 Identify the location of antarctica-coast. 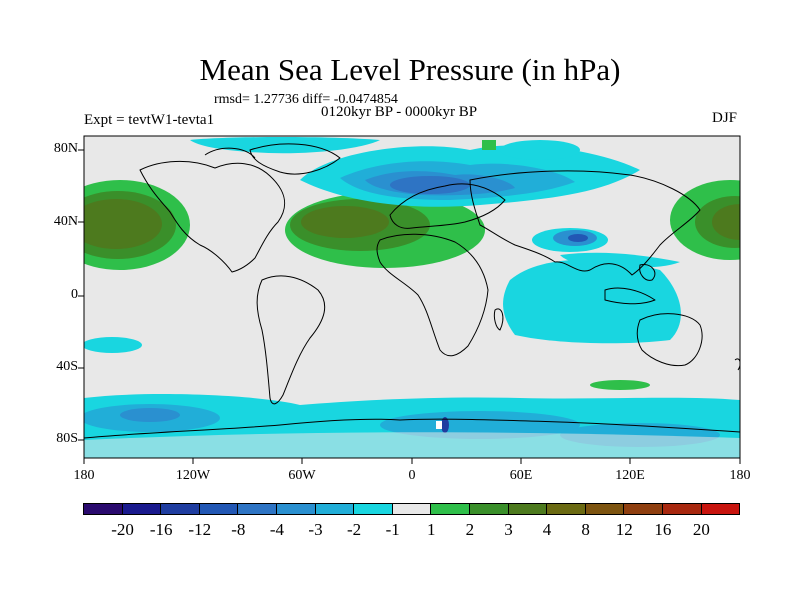
(412, 428).